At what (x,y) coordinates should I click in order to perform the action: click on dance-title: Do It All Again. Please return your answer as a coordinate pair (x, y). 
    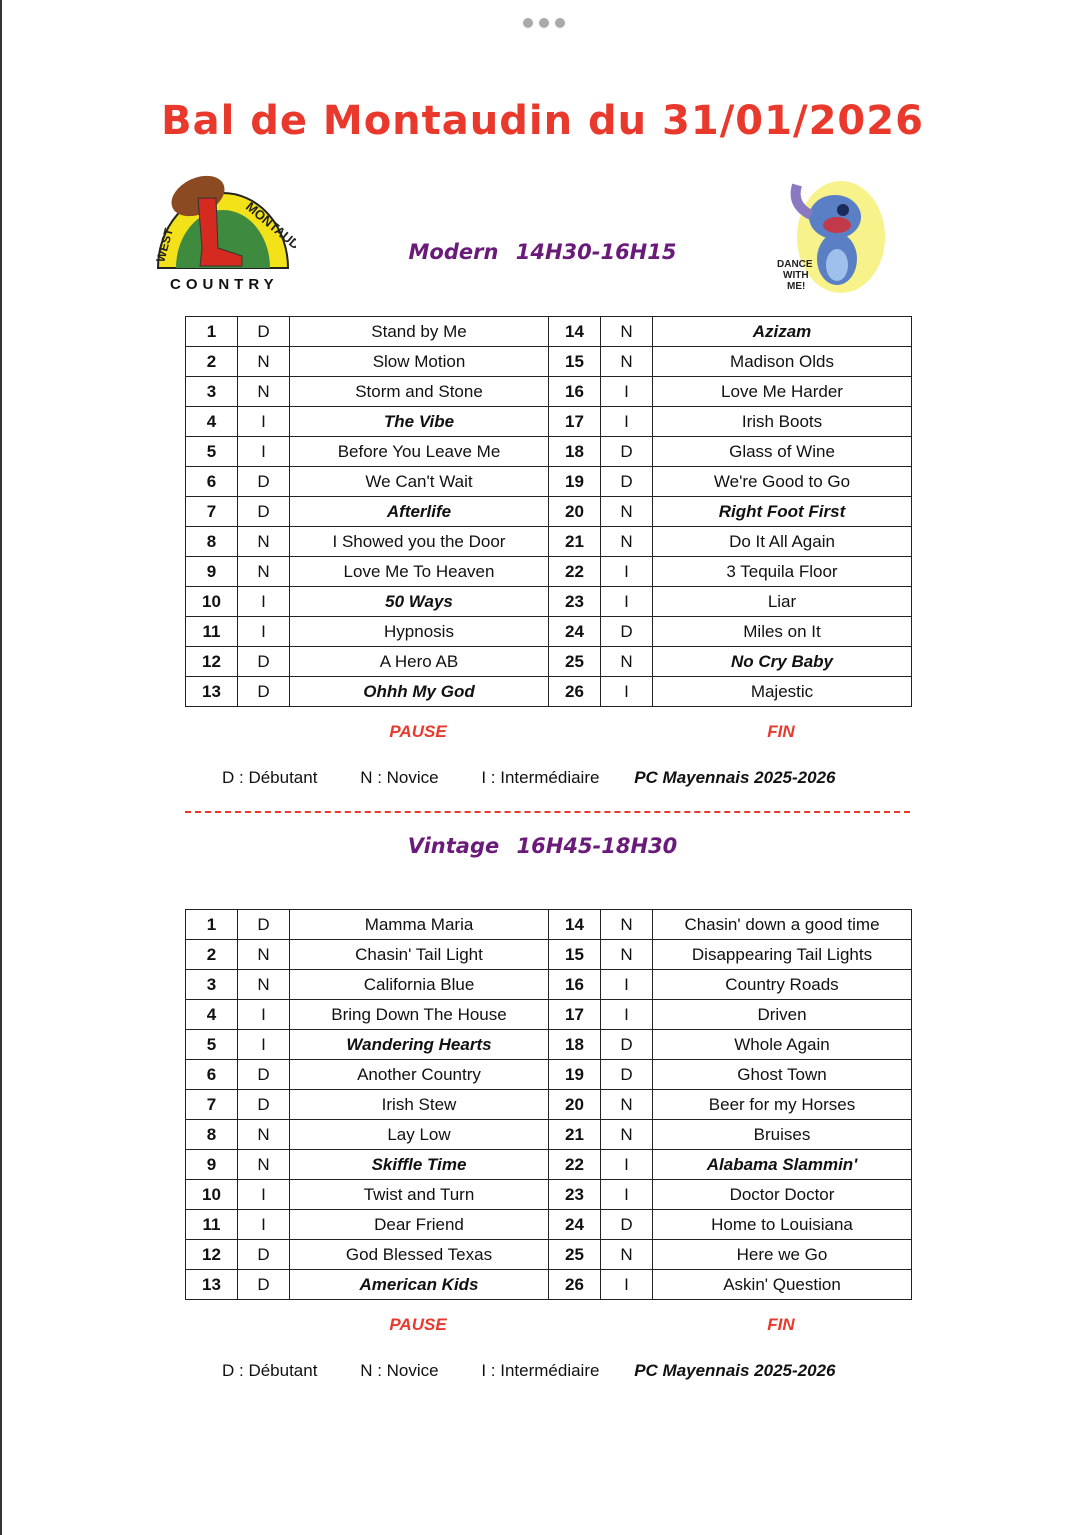
    Looking at the image, I should click on (782, 541).